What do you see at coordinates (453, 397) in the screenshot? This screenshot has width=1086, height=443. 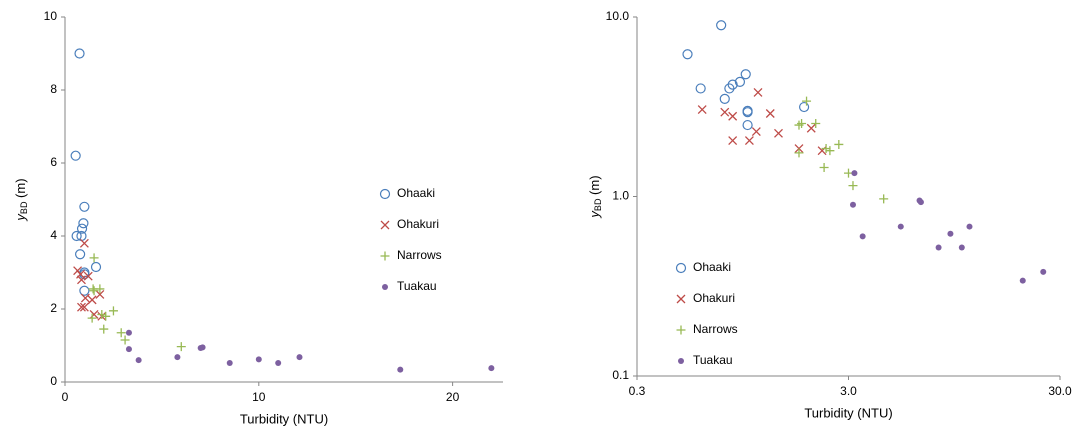 I see `x-tick-label: 20` at bounding box center [453, 397].